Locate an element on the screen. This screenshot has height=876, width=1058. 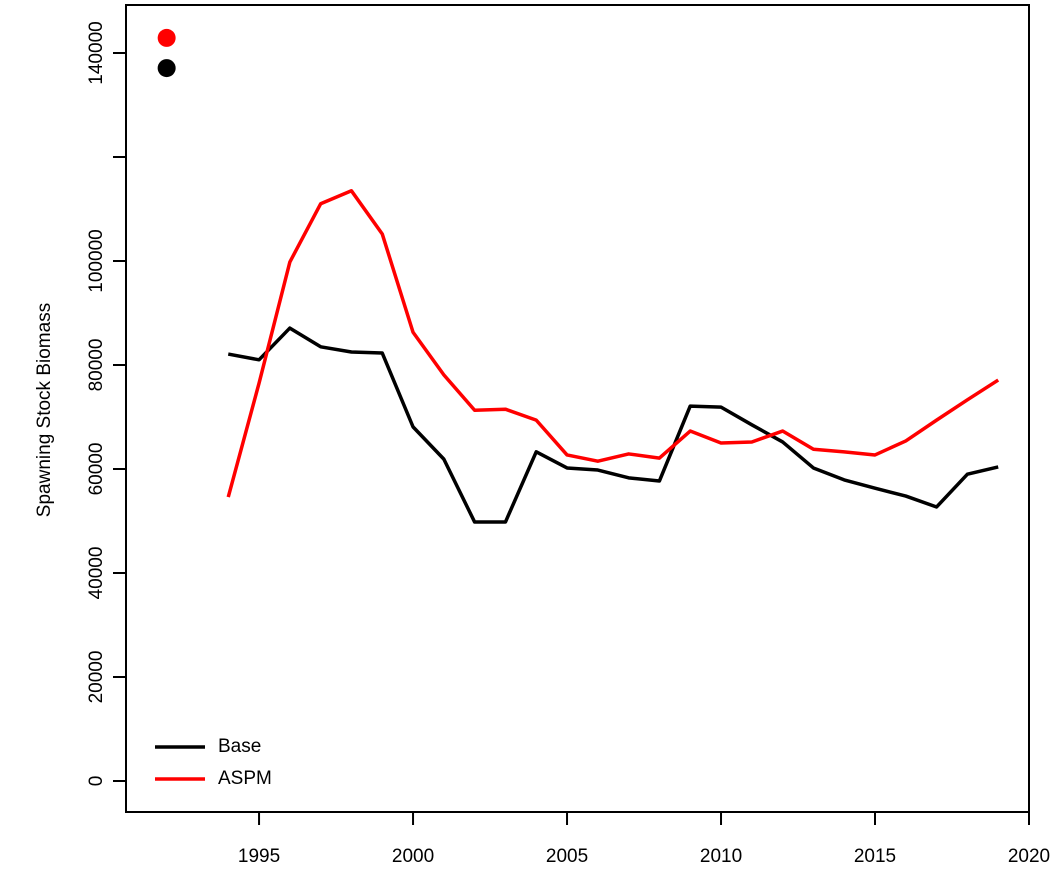
y-tick-label: 20000 is located at coordinates (96, 677).